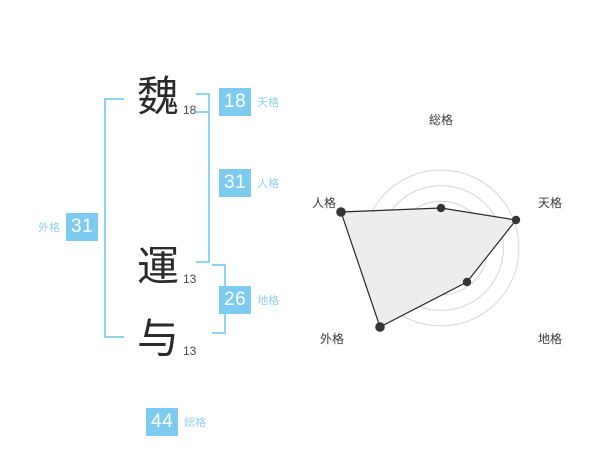 This screenshot has width=600, height=470. Describe the element at coordinates (105, 218) in the screenshot. I see `gaikaku-bracket-vertical` at that location.